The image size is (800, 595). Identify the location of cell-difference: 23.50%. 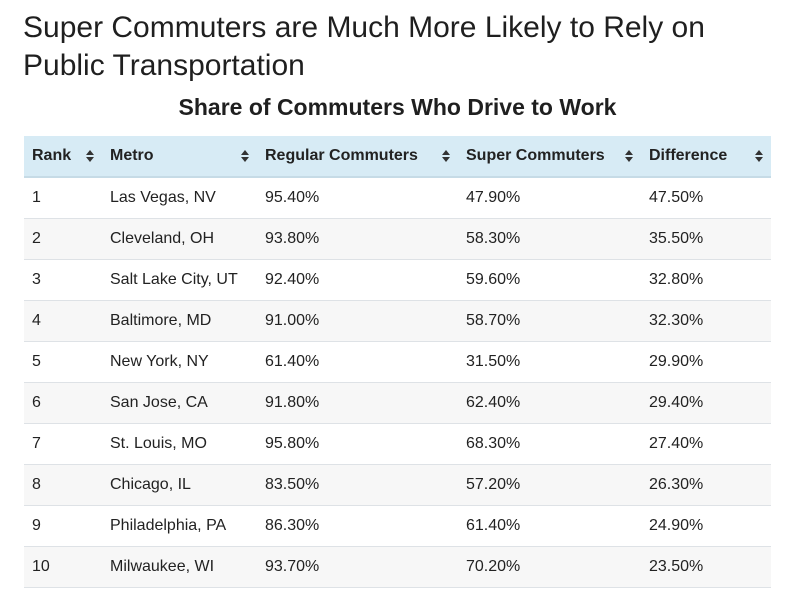
(706, 567).